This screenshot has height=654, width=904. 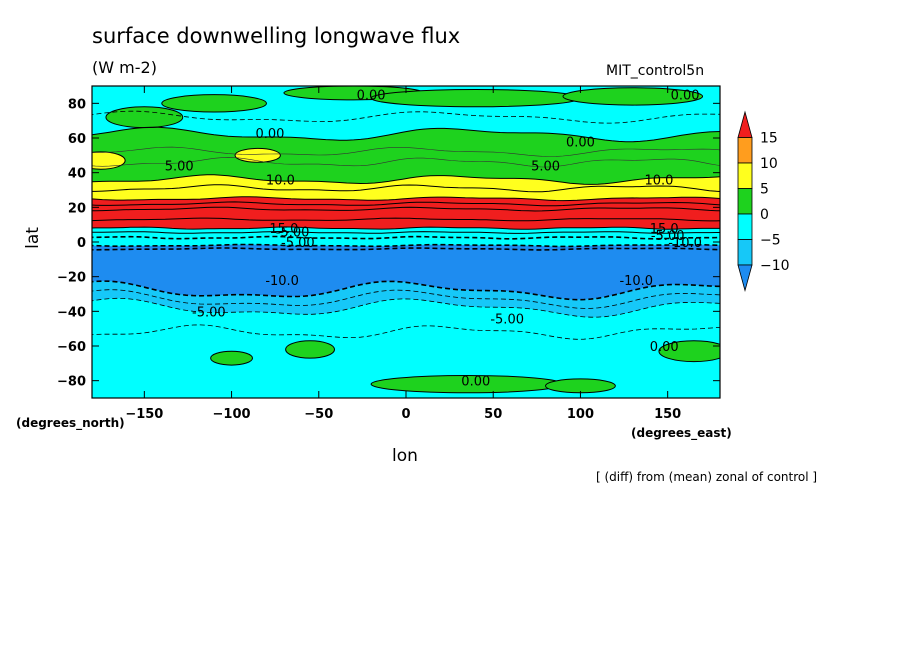 I want to click on colorbar-label-3: 0, so click(x=764, y=215).